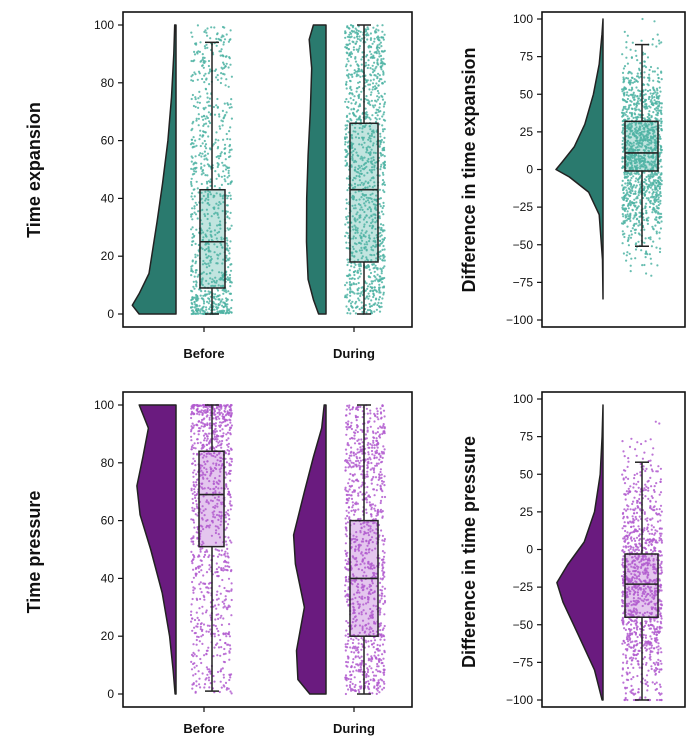 This screenshot has height=740, width=693. What do you see at coordinates (523, 19) in the screenshot?
I see `y-tick-label: 100` at bounding box center [523, 19].